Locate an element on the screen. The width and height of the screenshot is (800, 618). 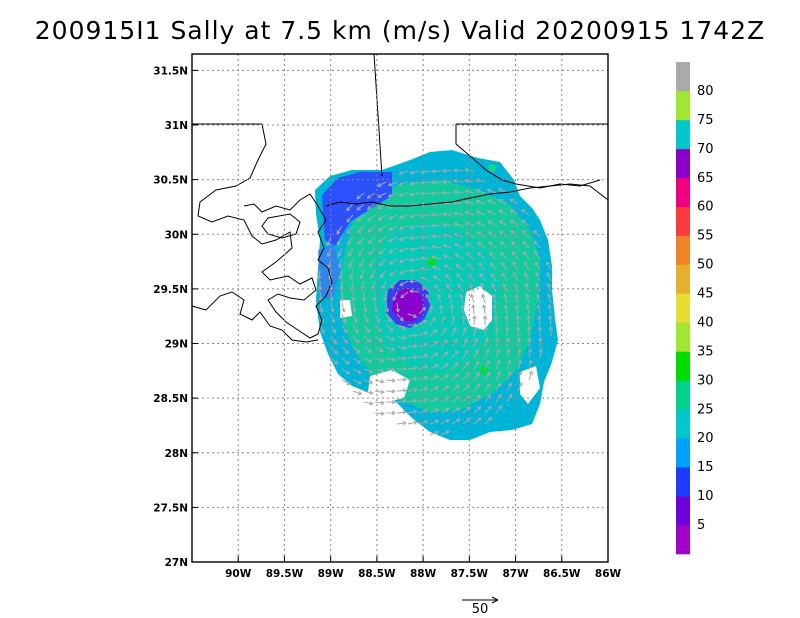
colorbar-label: 25 is located at coordinates (705, 409).